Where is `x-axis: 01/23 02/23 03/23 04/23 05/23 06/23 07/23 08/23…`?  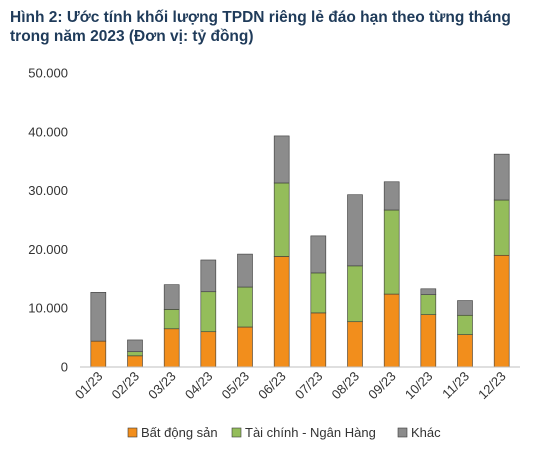
x-axis: 01/23 02/23 03/23 04/23 05/23 06/23 07/23 08/23… is located at coordinates (290, 386).